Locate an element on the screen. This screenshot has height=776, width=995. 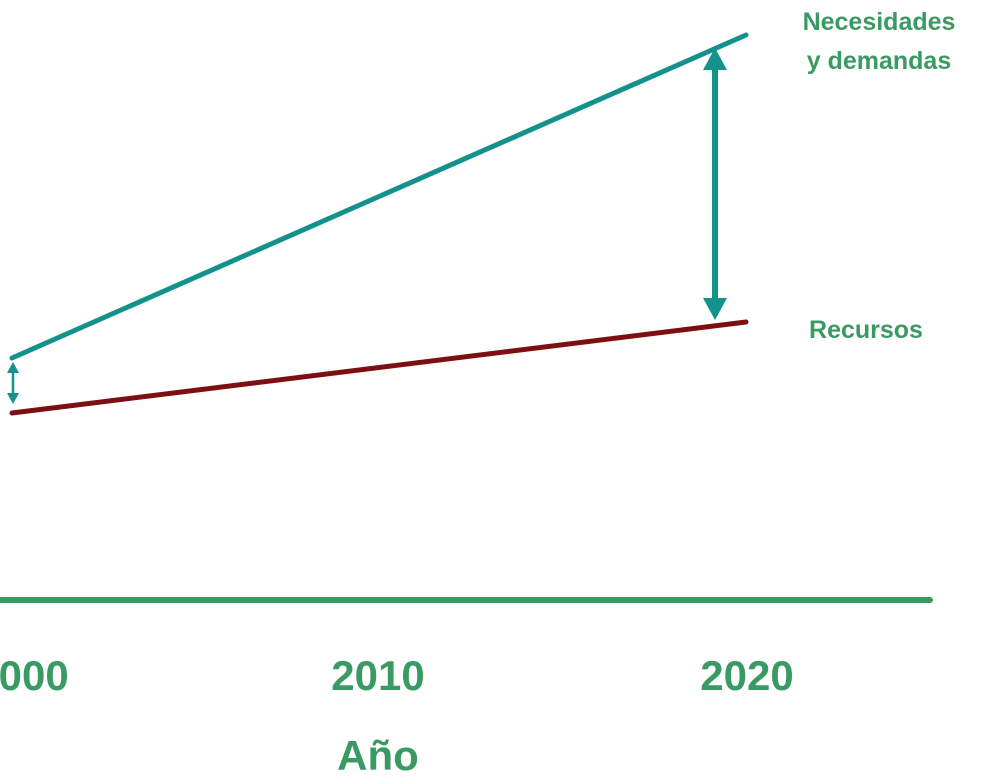
x-tick-label-2000: 2000 is located at coordinates (34, 675).